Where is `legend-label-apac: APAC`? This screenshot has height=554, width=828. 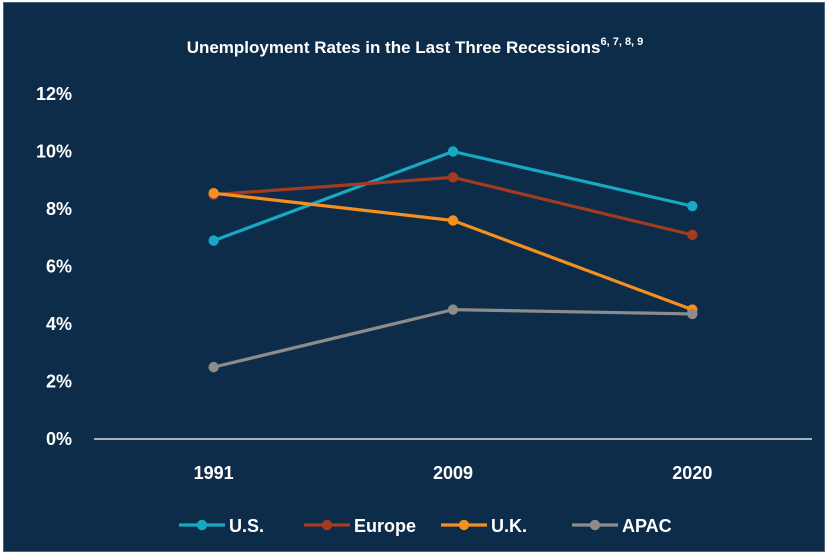
legend-label-apac: APAC is located at coordinates (647, 526).